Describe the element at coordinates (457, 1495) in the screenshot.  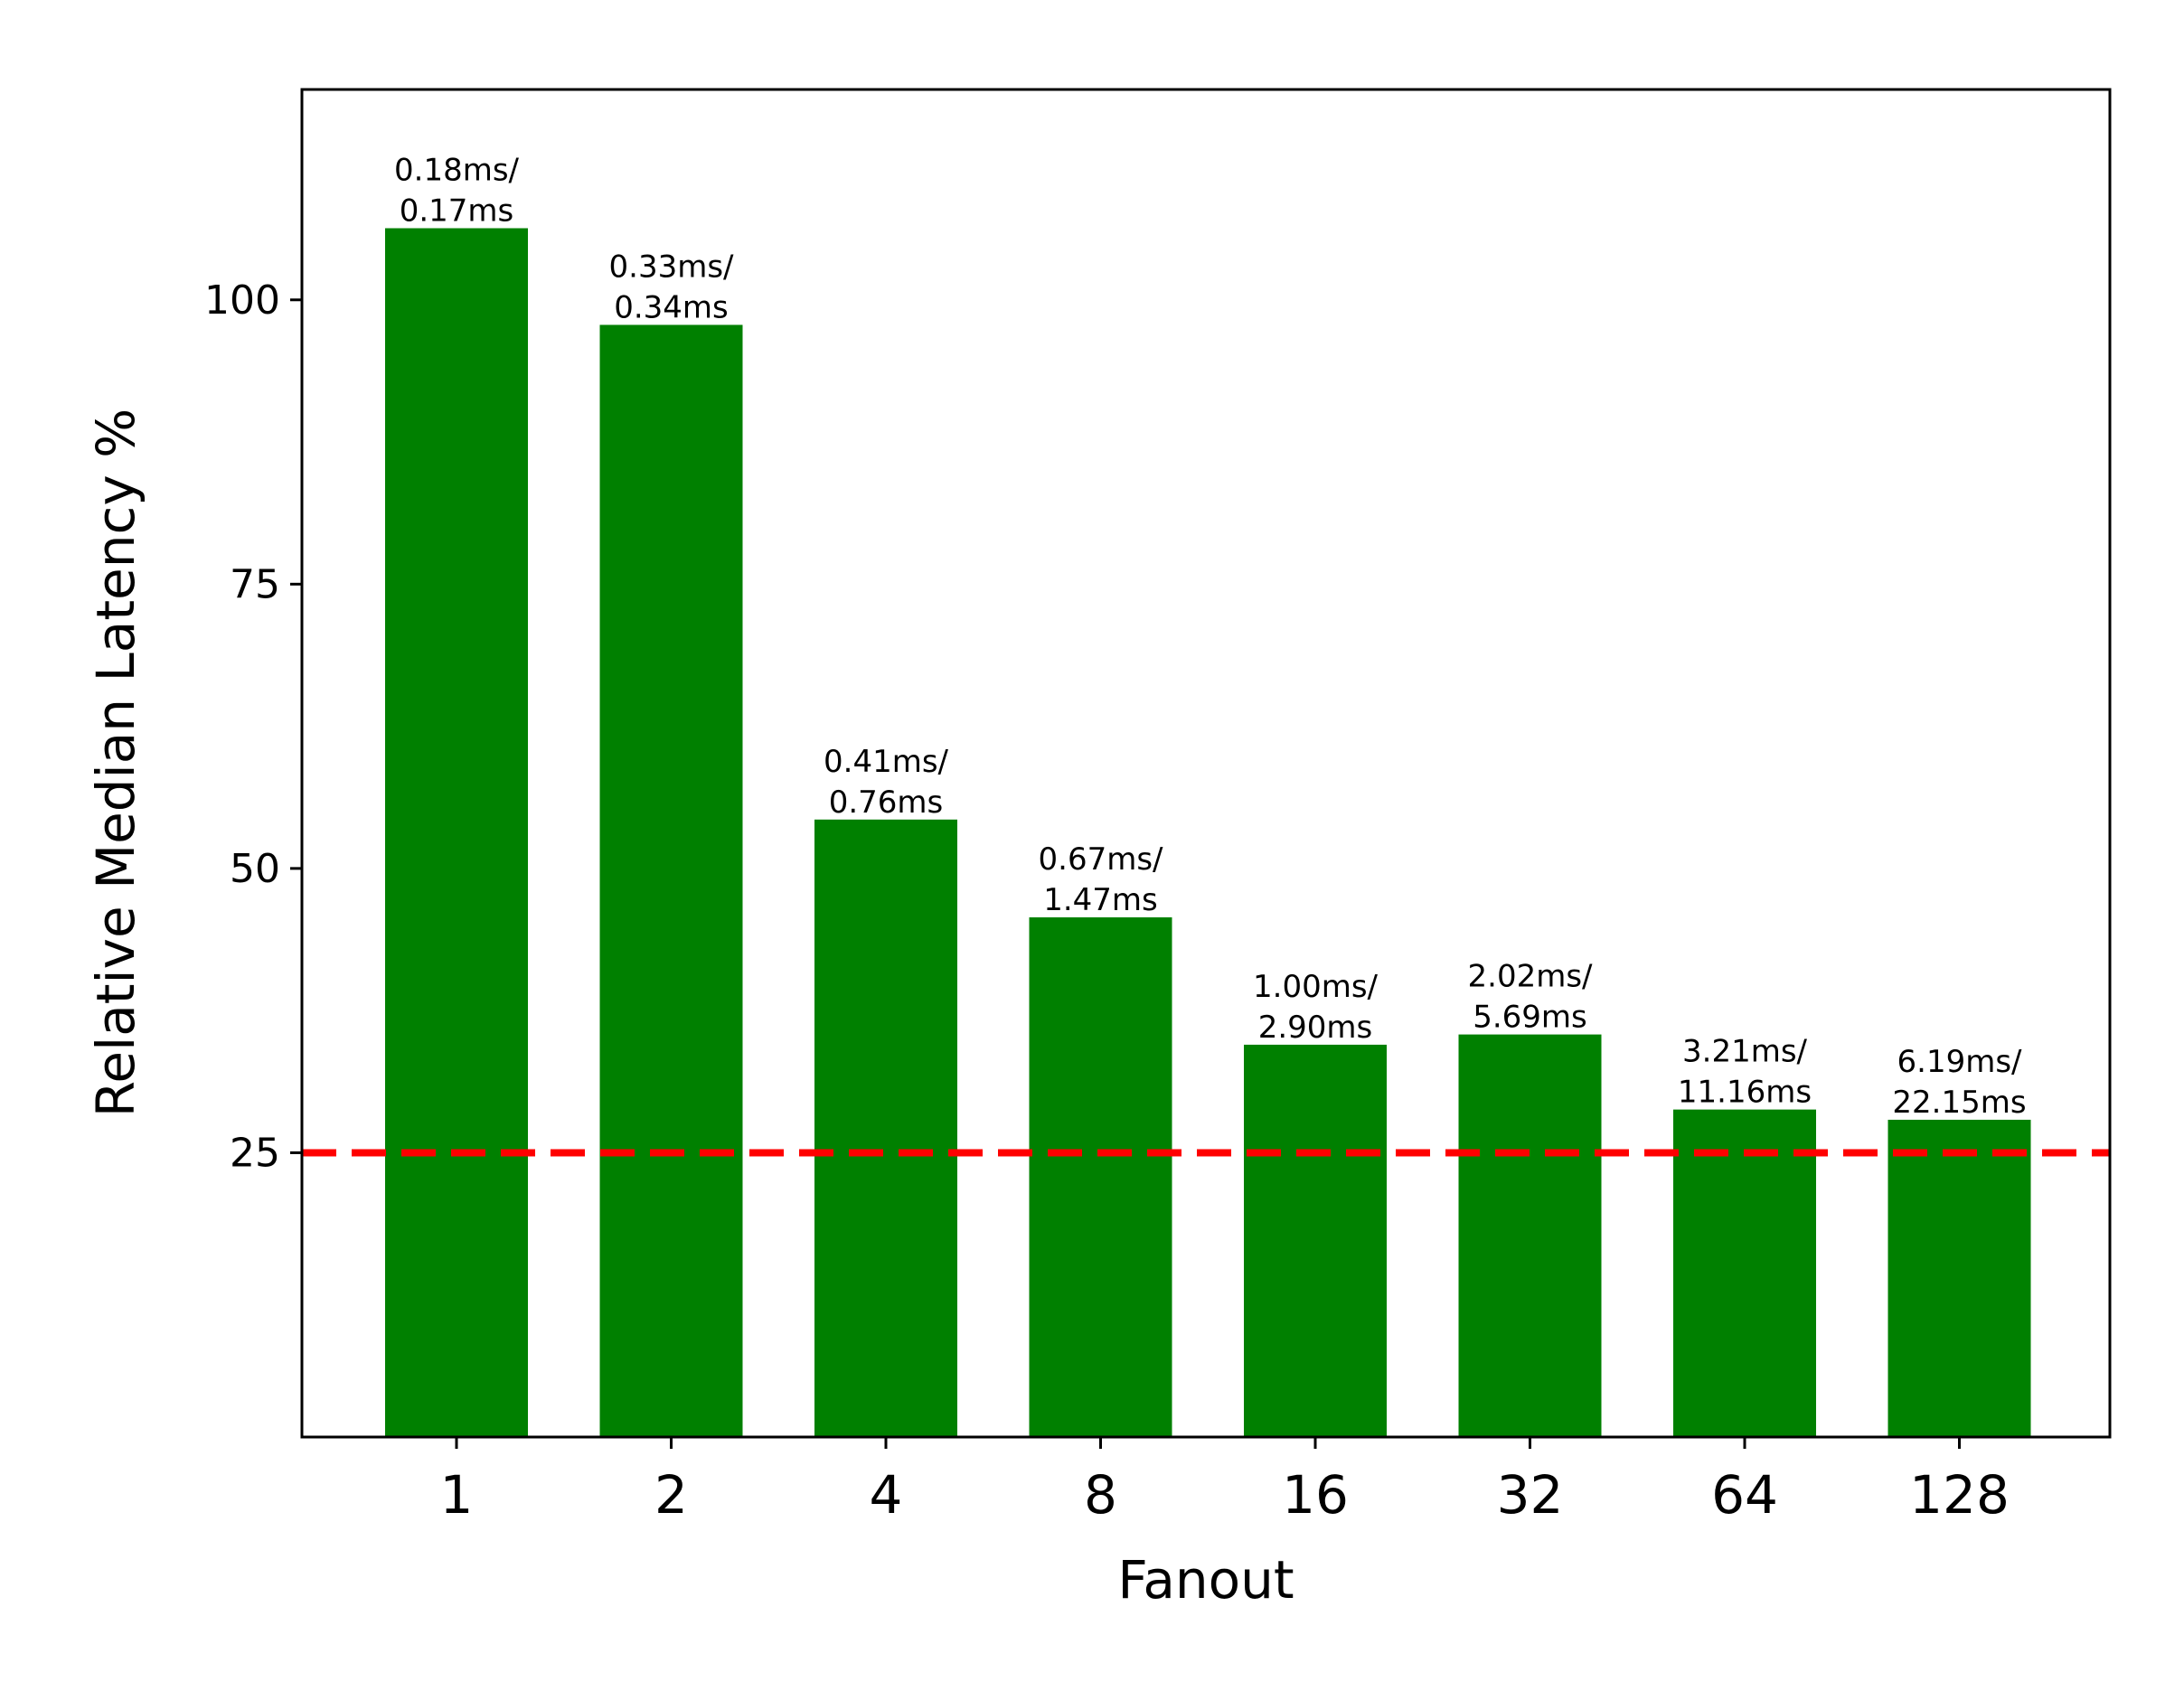
I see `x-tick-label-1: 1` at that location.